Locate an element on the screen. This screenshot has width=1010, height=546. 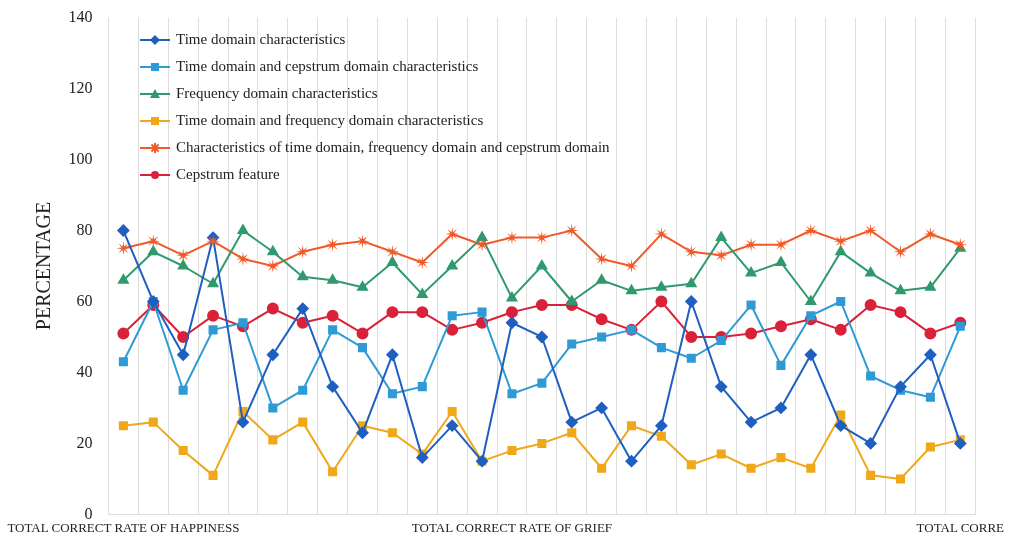
y-tick-label: 40 is located at coordinates (84, 371).